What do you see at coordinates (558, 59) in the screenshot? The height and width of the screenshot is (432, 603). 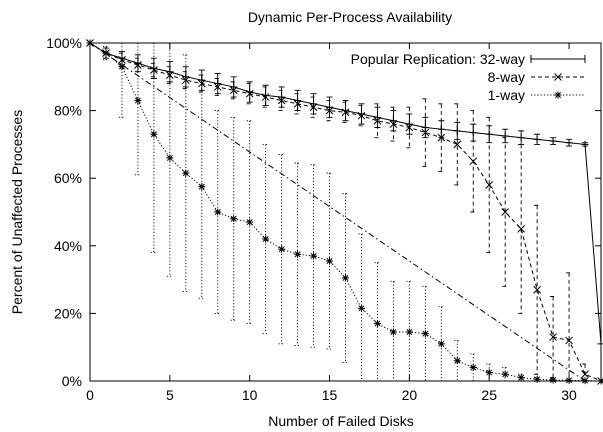 I see `legend-endcap` at bounding box center [558, 59].